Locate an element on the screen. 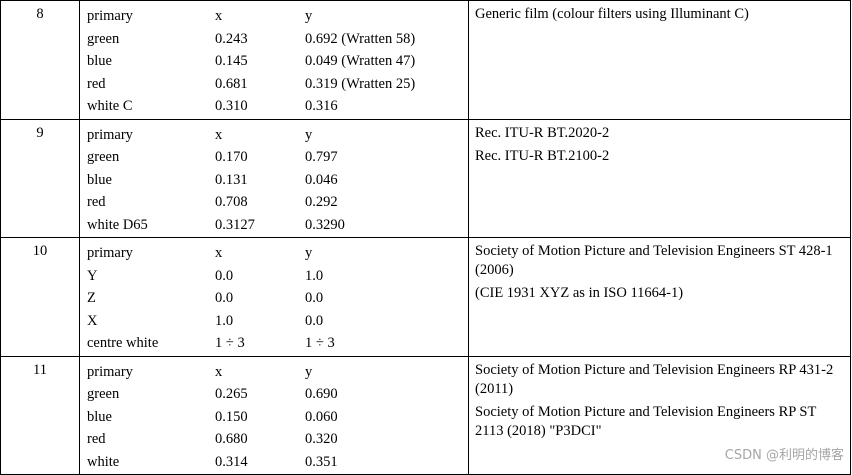 This screenshot has width=852, height=475. primary-entry: X 1.0 0.0 is located at coordinates (274, 322).